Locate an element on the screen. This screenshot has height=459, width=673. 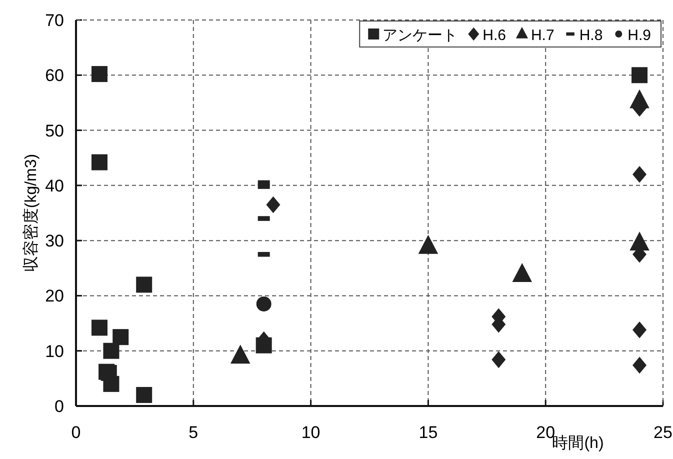
legend-label: H.6 is located at coordinates (494, 35).